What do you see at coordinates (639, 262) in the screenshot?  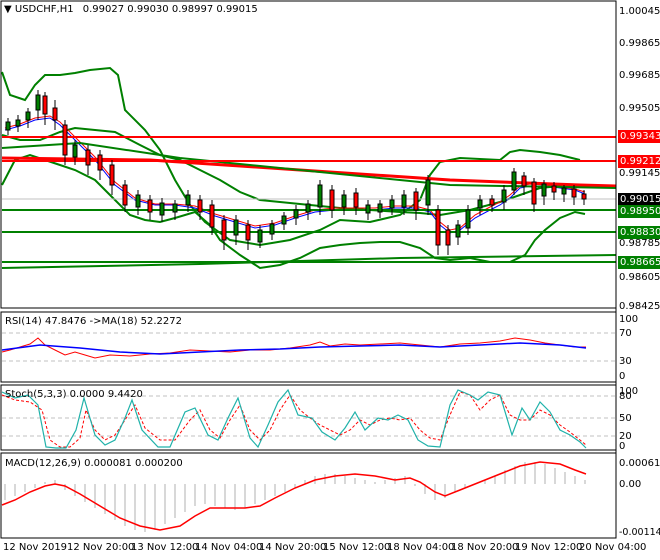 I see `price-label-support-3: 0.98665` at bounding box center [639, 262].